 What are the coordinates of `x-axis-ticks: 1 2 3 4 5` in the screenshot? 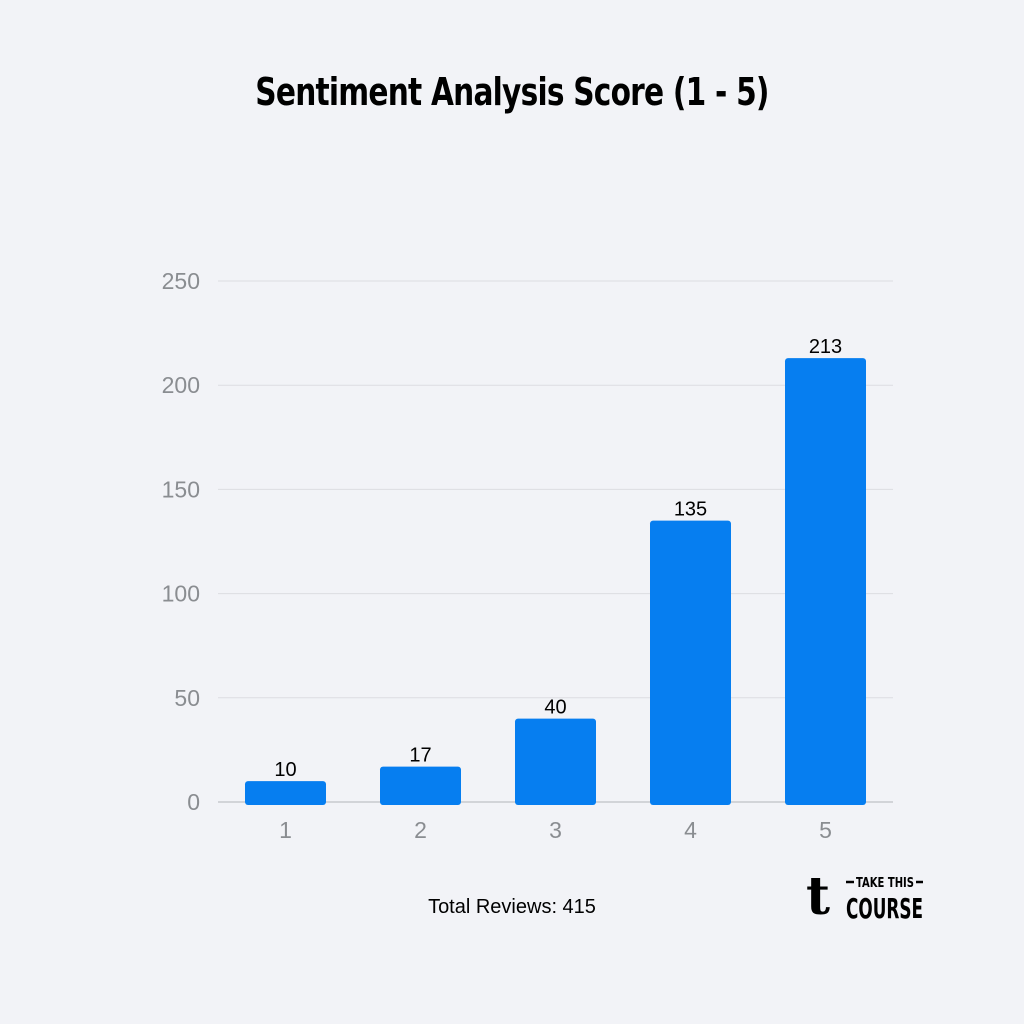 It's located at (555, 830).